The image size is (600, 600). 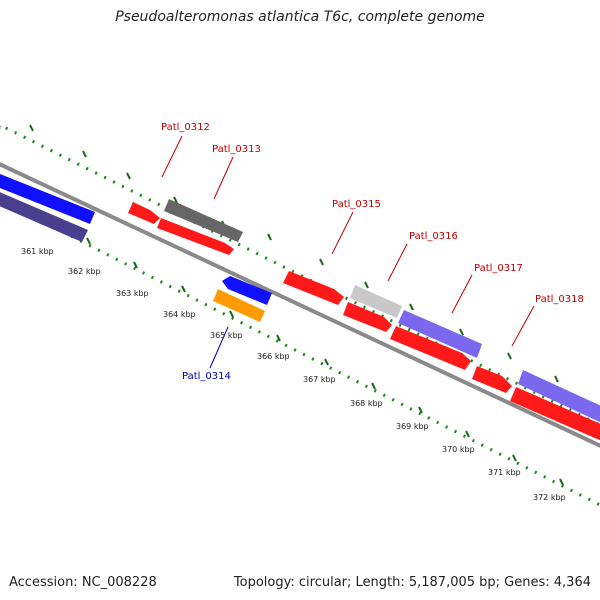 I want to click on tick-label-362: 362 kbp, so click(x=84, y=271).